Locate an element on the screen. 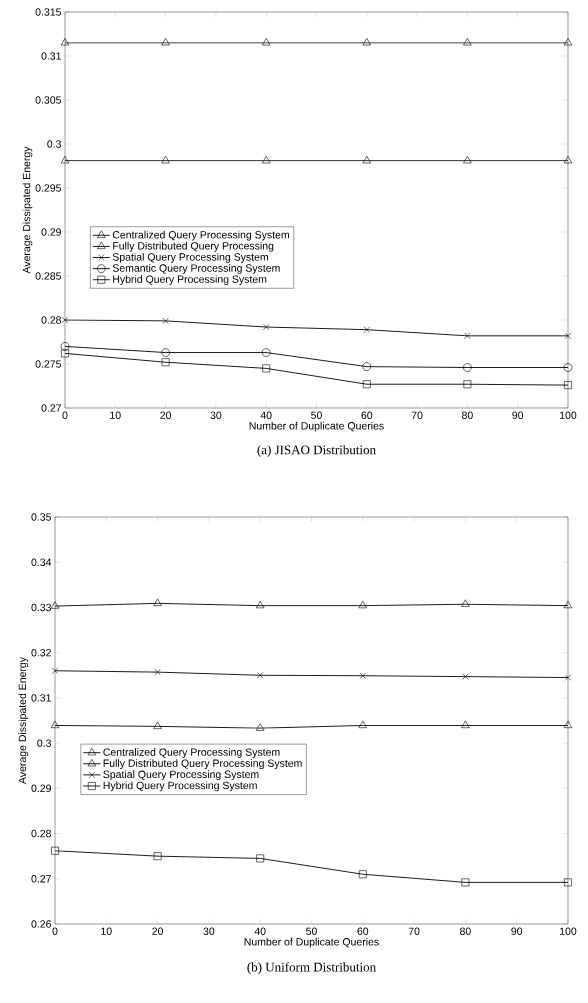  legend-label: Spatial Query Processing System is located at coordinates (181, 775).